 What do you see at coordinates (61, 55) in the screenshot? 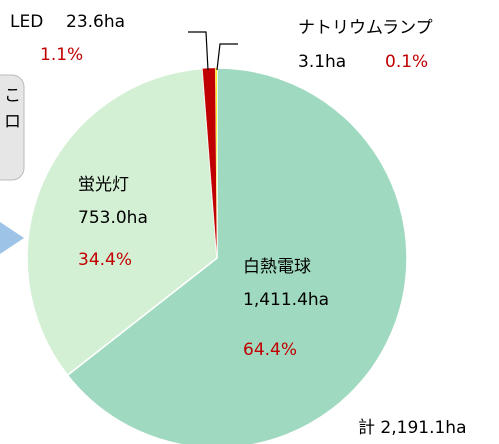
I see `percentage-label: 1.1%` at bounding box center [61, 55].